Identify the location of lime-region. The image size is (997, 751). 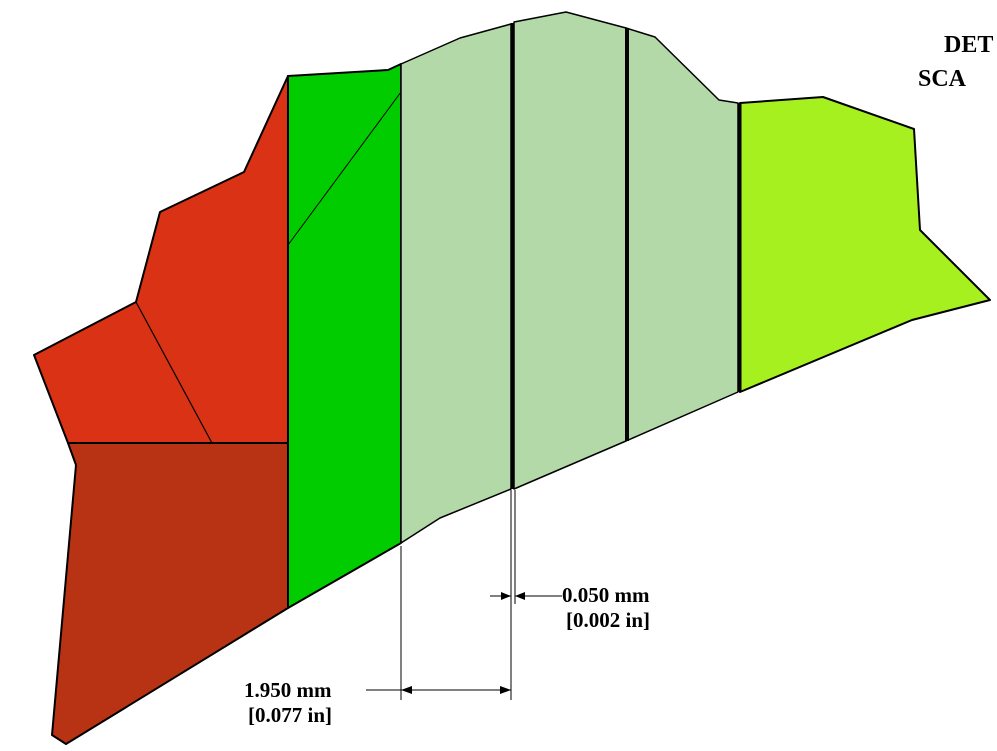
(865, 244).